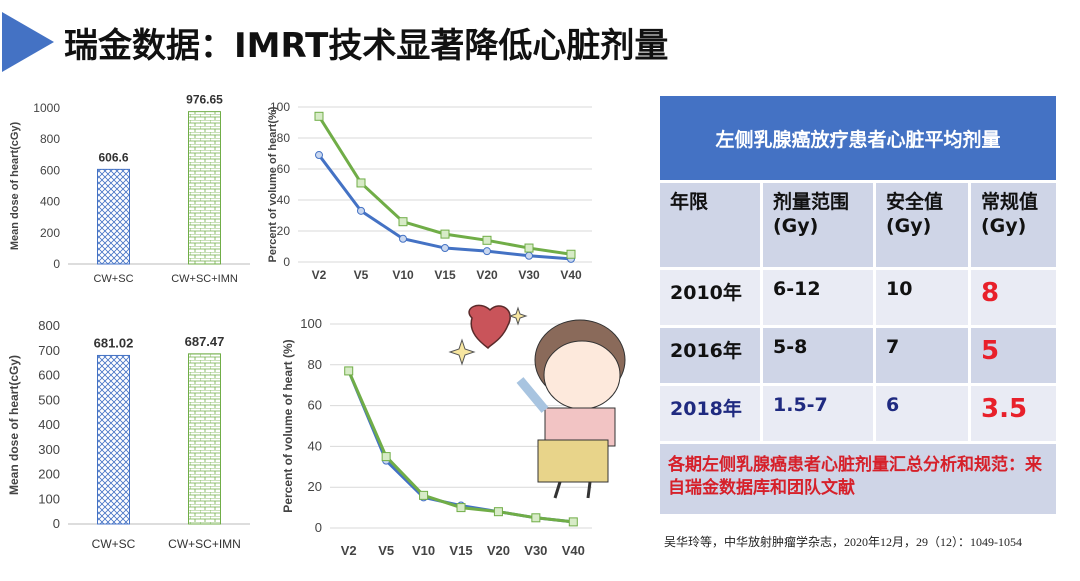  Describe the element at coordinates (1013, 413) in the screenshot. I see `cell-normal-value: 3.5` at that location.